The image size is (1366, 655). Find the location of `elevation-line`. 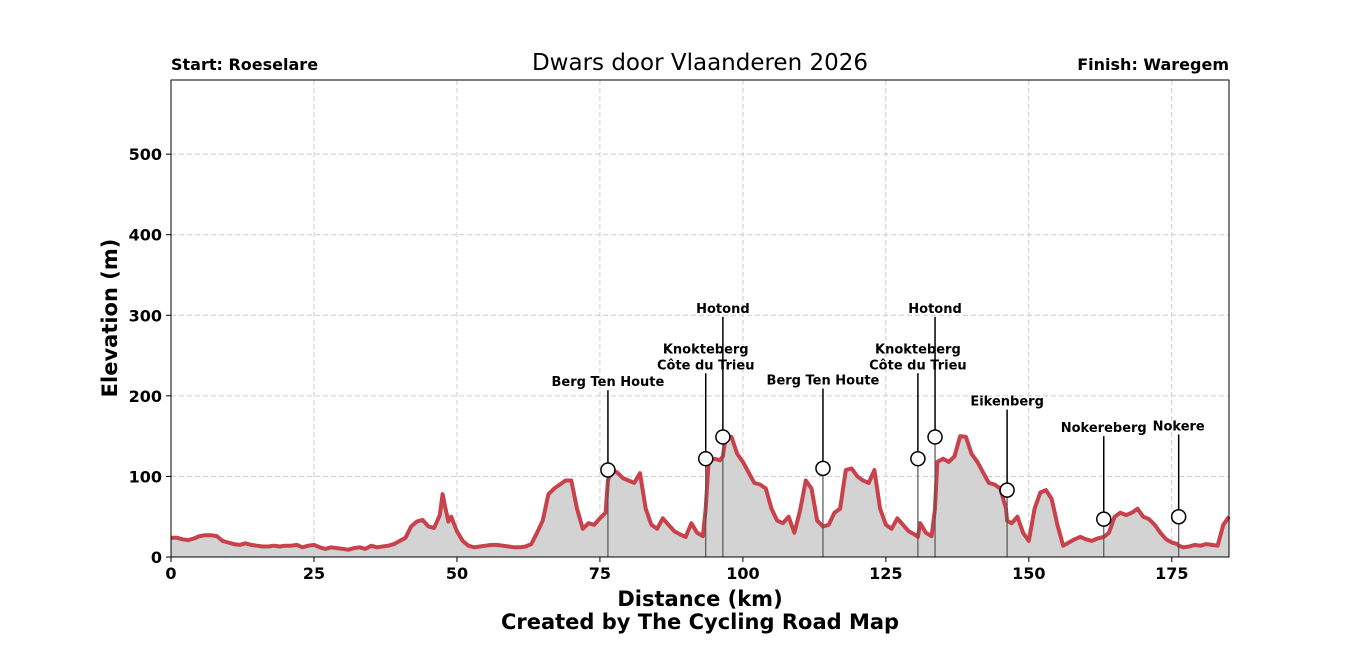

elevation-line is located at coordinates (701, 493).